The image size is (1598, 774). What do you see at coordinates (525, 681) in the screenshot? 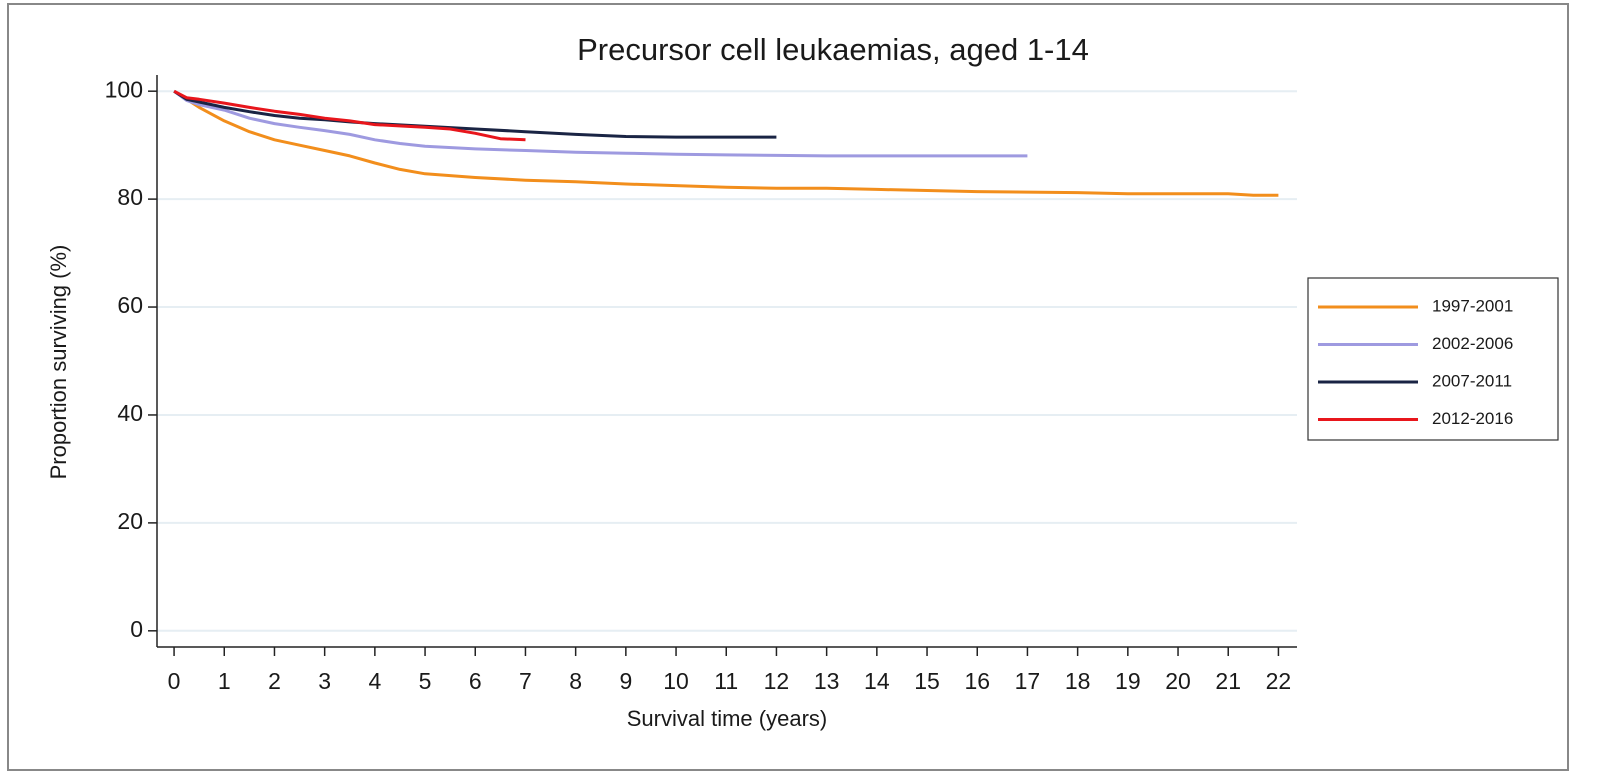
I see `x-tick-label: 7` at bounding box center [525, 681].